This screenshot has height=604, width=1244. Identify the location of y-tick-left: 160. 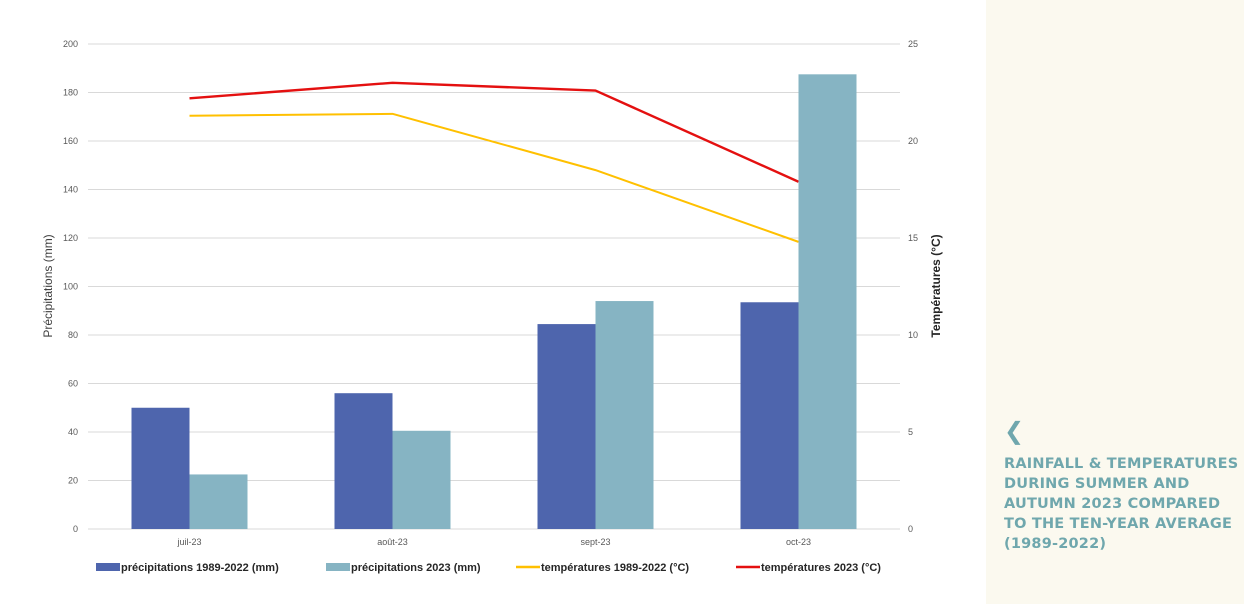
(70, 141).